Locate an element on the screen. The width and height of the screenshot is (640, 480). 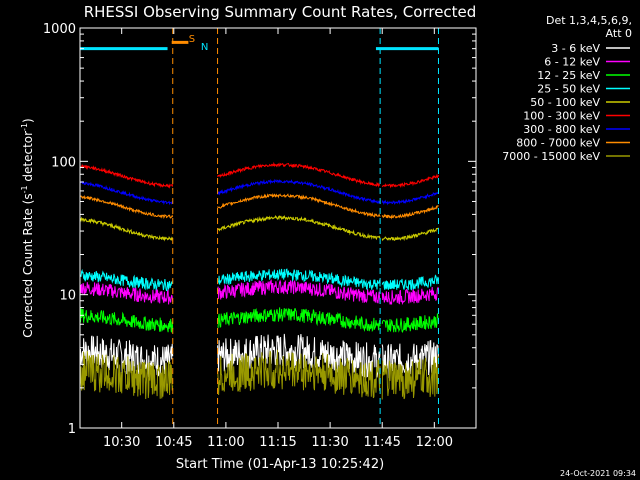
legend-label: 100 - 300 keV is located at coordinates (561, 116).